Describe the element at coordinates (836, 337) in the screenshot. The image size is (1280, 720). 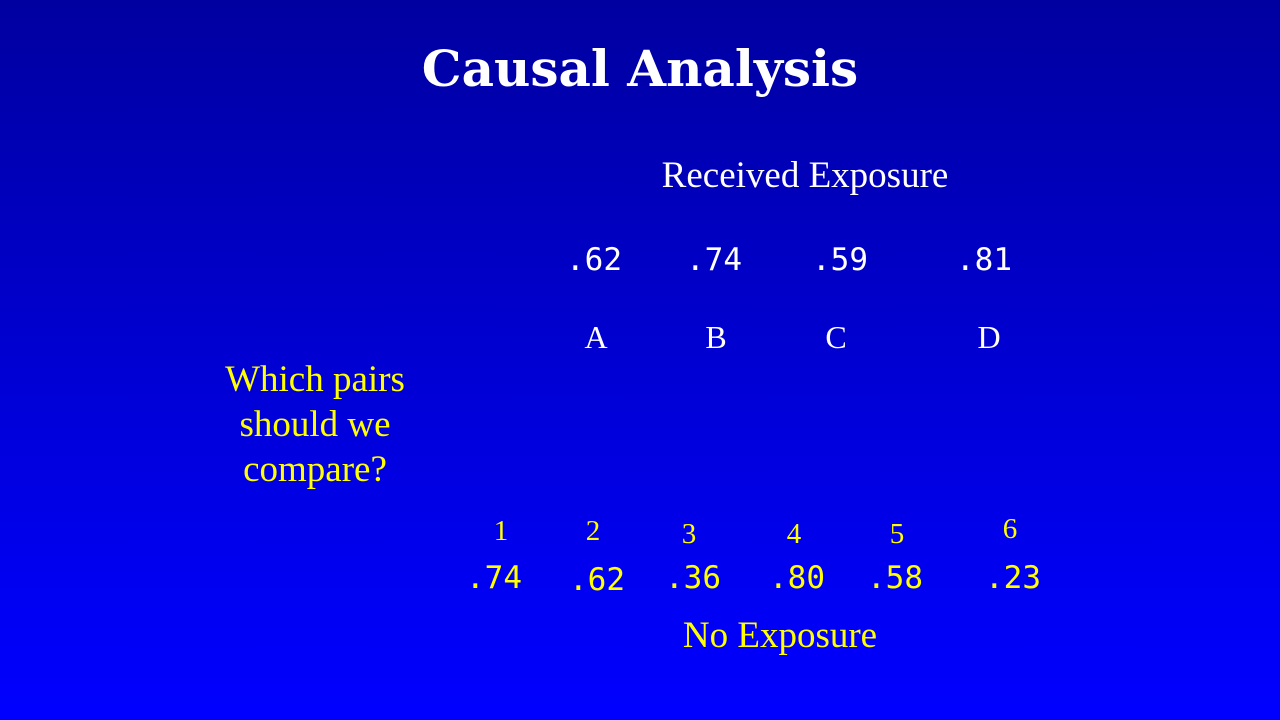
I see `exposed-label-c: C` at that location.